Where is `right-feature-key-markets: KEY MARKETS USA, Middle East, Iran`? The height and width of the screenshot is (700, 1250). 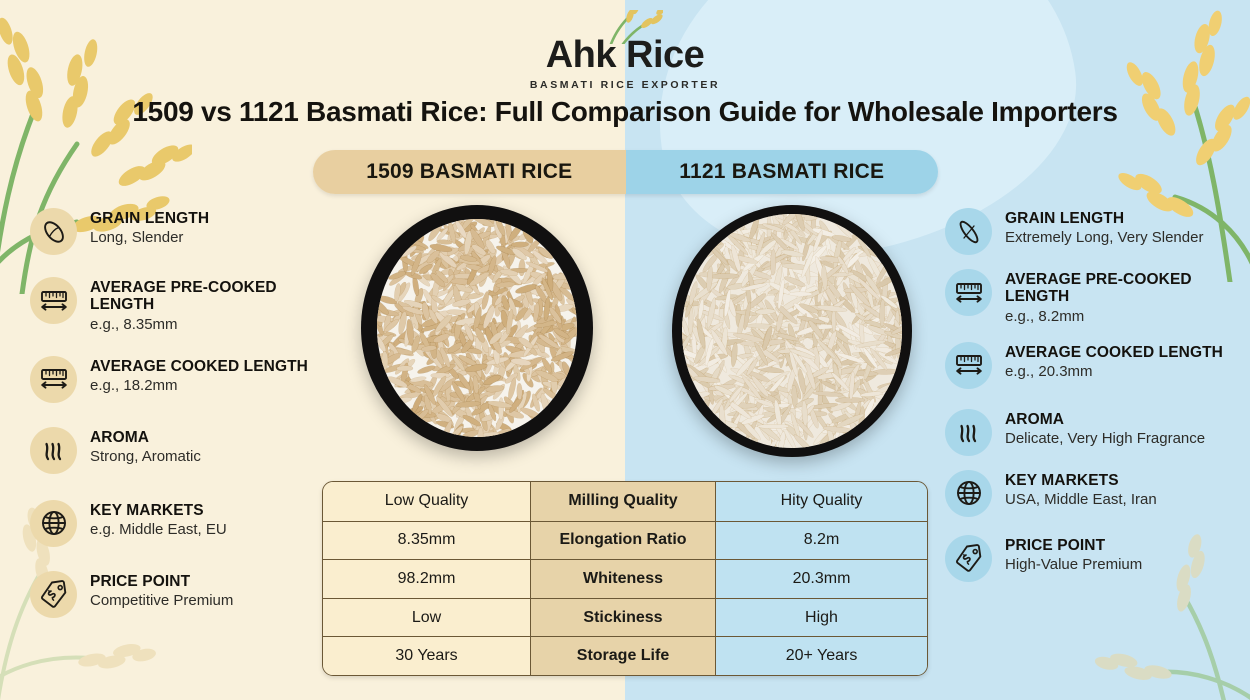 right-feature-key-markets: KEY MARKETS USA, Middle East, Iran is located at coordinates (1095, 493).